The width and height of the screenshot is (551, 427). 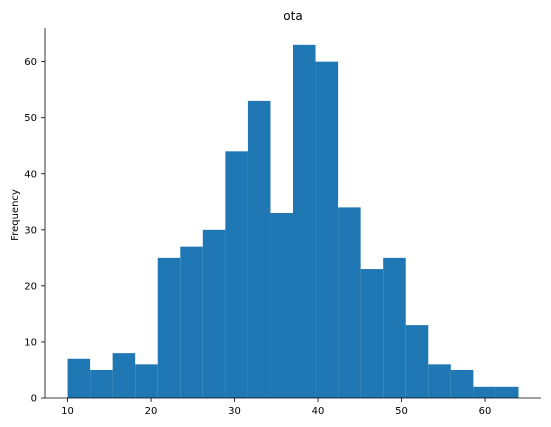 I want to click on y-tick-label-20: 20, so click(x=30, y=286).